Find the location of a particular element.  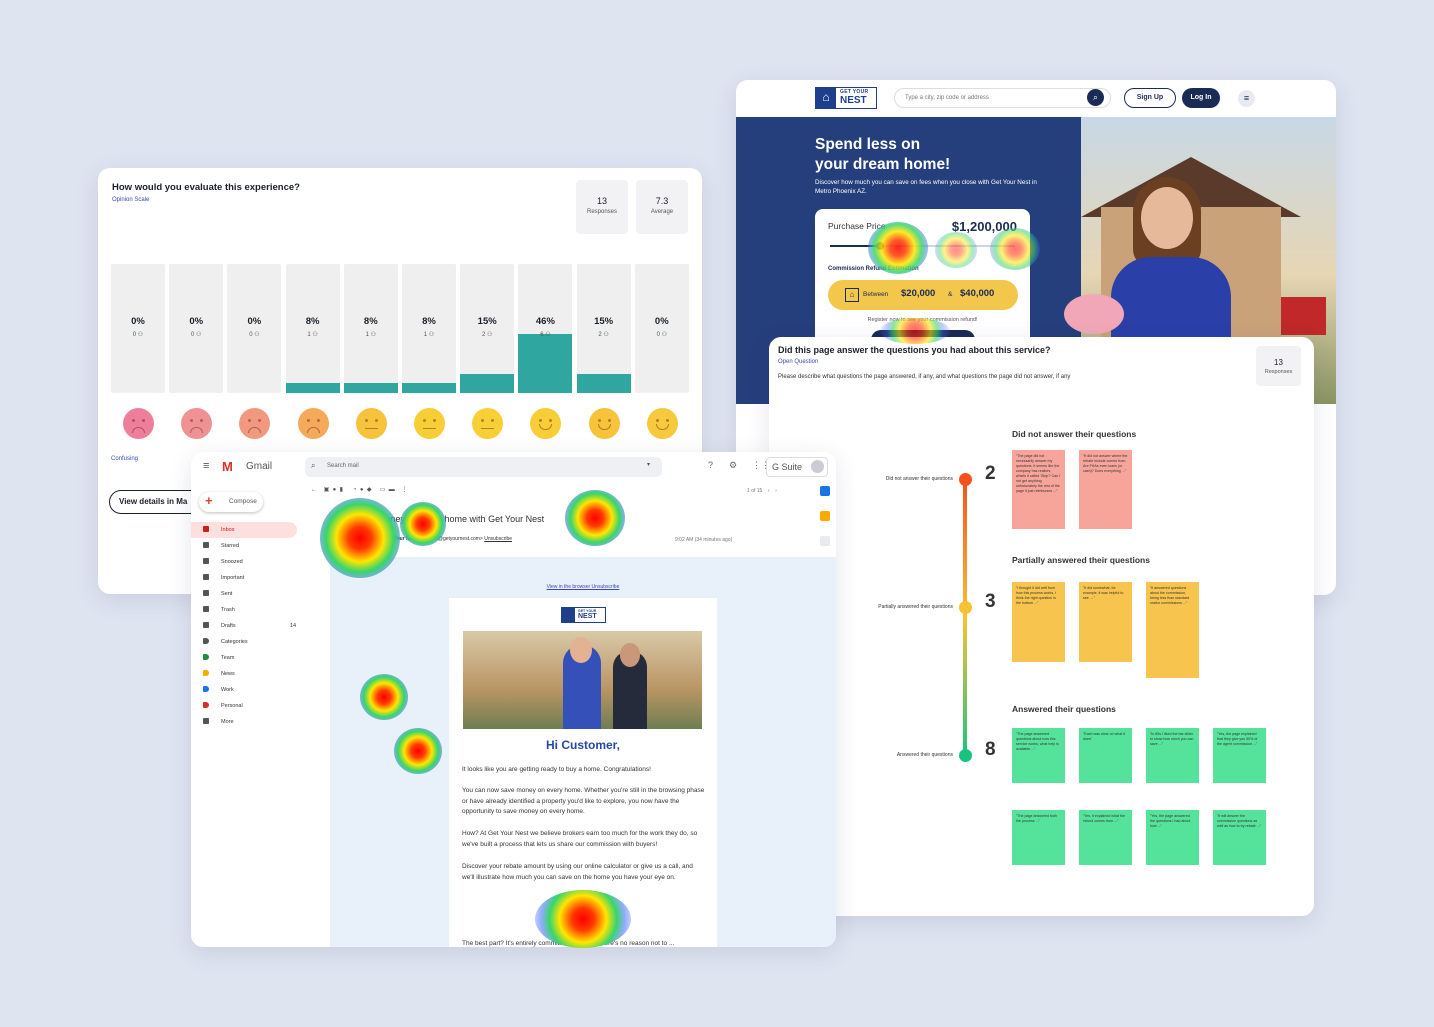

unsubscribe-link: Unsubscribe is located at coordinates (498, 539).